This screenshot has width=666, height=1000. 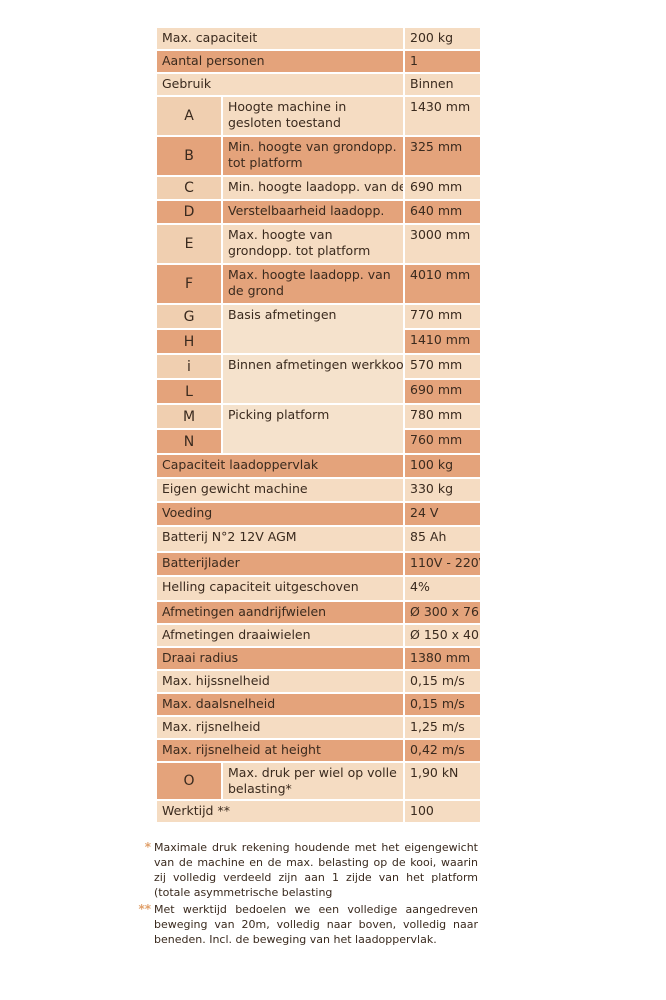 I want to click on double-asterisk-mark: **, so click(x=144, y=909).